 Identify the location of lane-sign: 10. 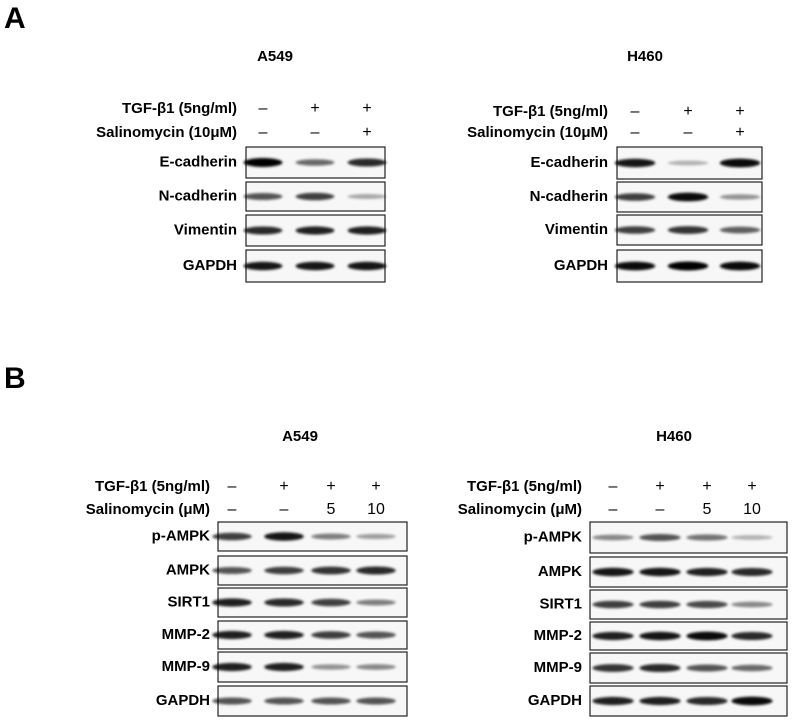
(752, 509).